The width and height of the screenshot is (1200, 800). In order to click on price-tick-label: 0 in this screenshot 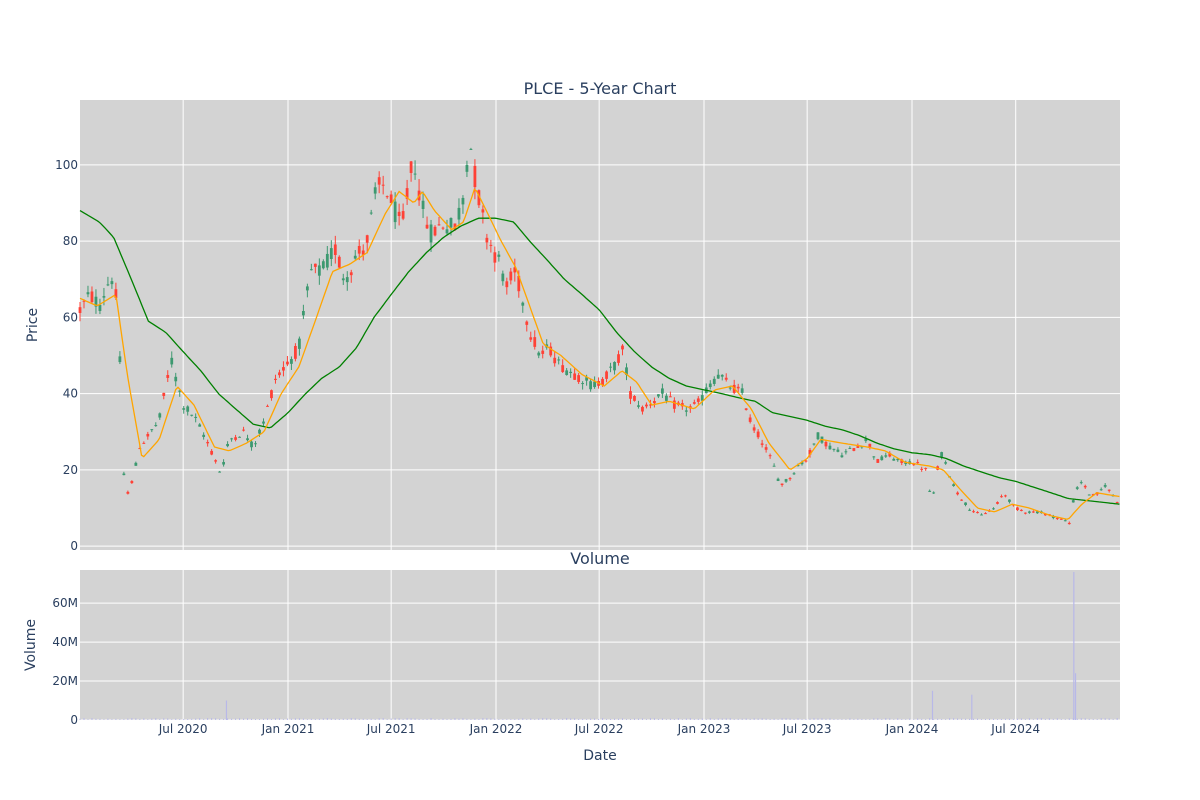, I will do `click(74, 546)`.